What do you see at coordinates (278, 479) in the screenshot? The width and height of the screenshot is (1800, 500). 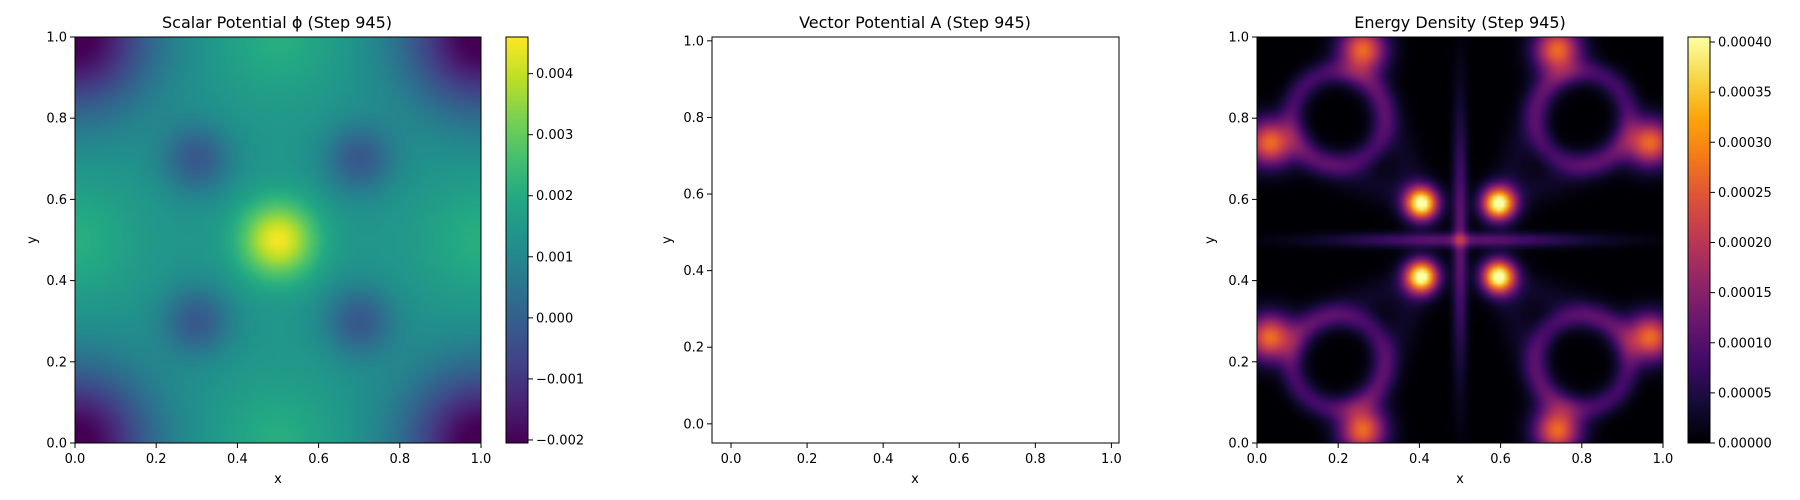 I see `panel-1-x-label: x` at bounding box center [278, 479].